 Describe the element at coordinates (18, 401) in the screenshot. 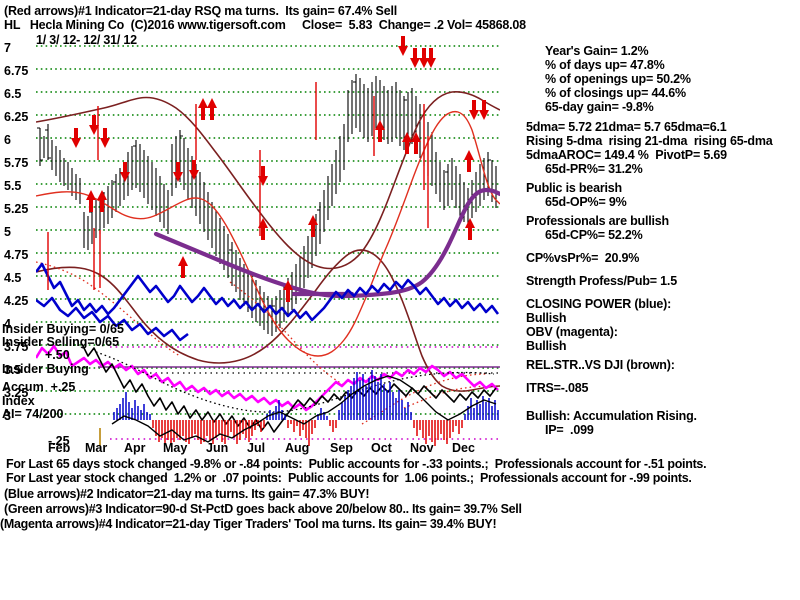

I see `index-label: Index` at that location.